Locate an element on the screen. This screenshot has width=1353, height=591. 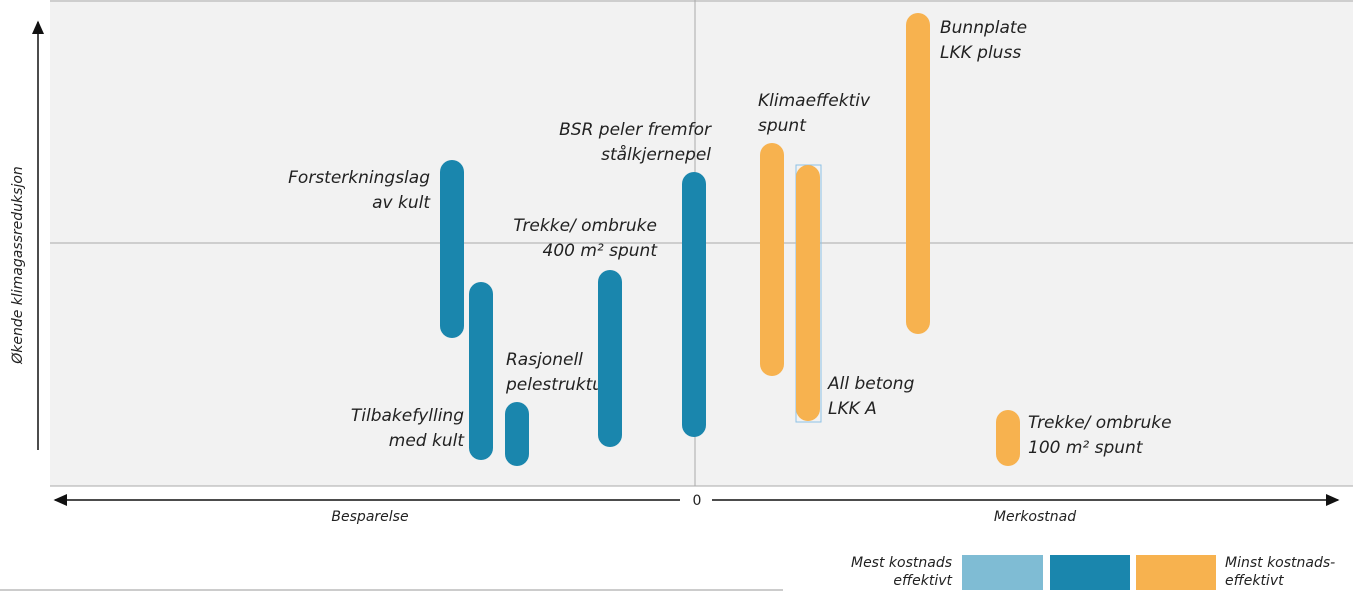
legend-label: Minst kostnads- is located at coordinates (1280, 563).